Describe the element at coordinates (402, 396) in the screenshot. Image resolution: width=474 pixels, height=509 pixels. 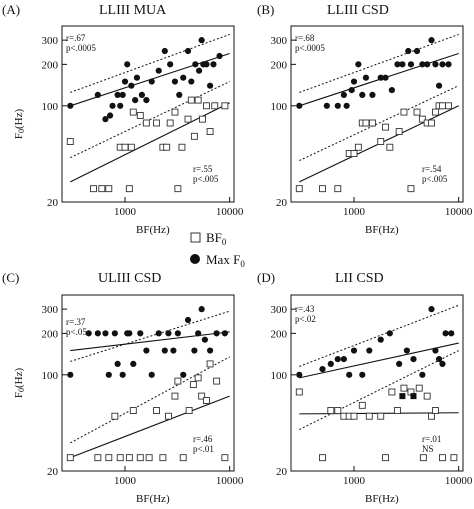
I see `filled-square-point` at that location.